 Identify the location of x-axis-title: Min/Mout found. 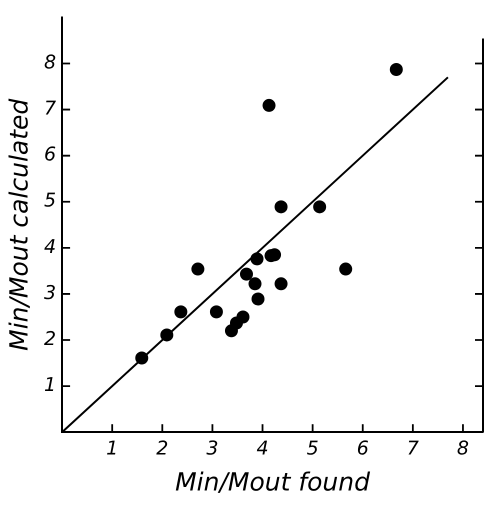
(272, 482).